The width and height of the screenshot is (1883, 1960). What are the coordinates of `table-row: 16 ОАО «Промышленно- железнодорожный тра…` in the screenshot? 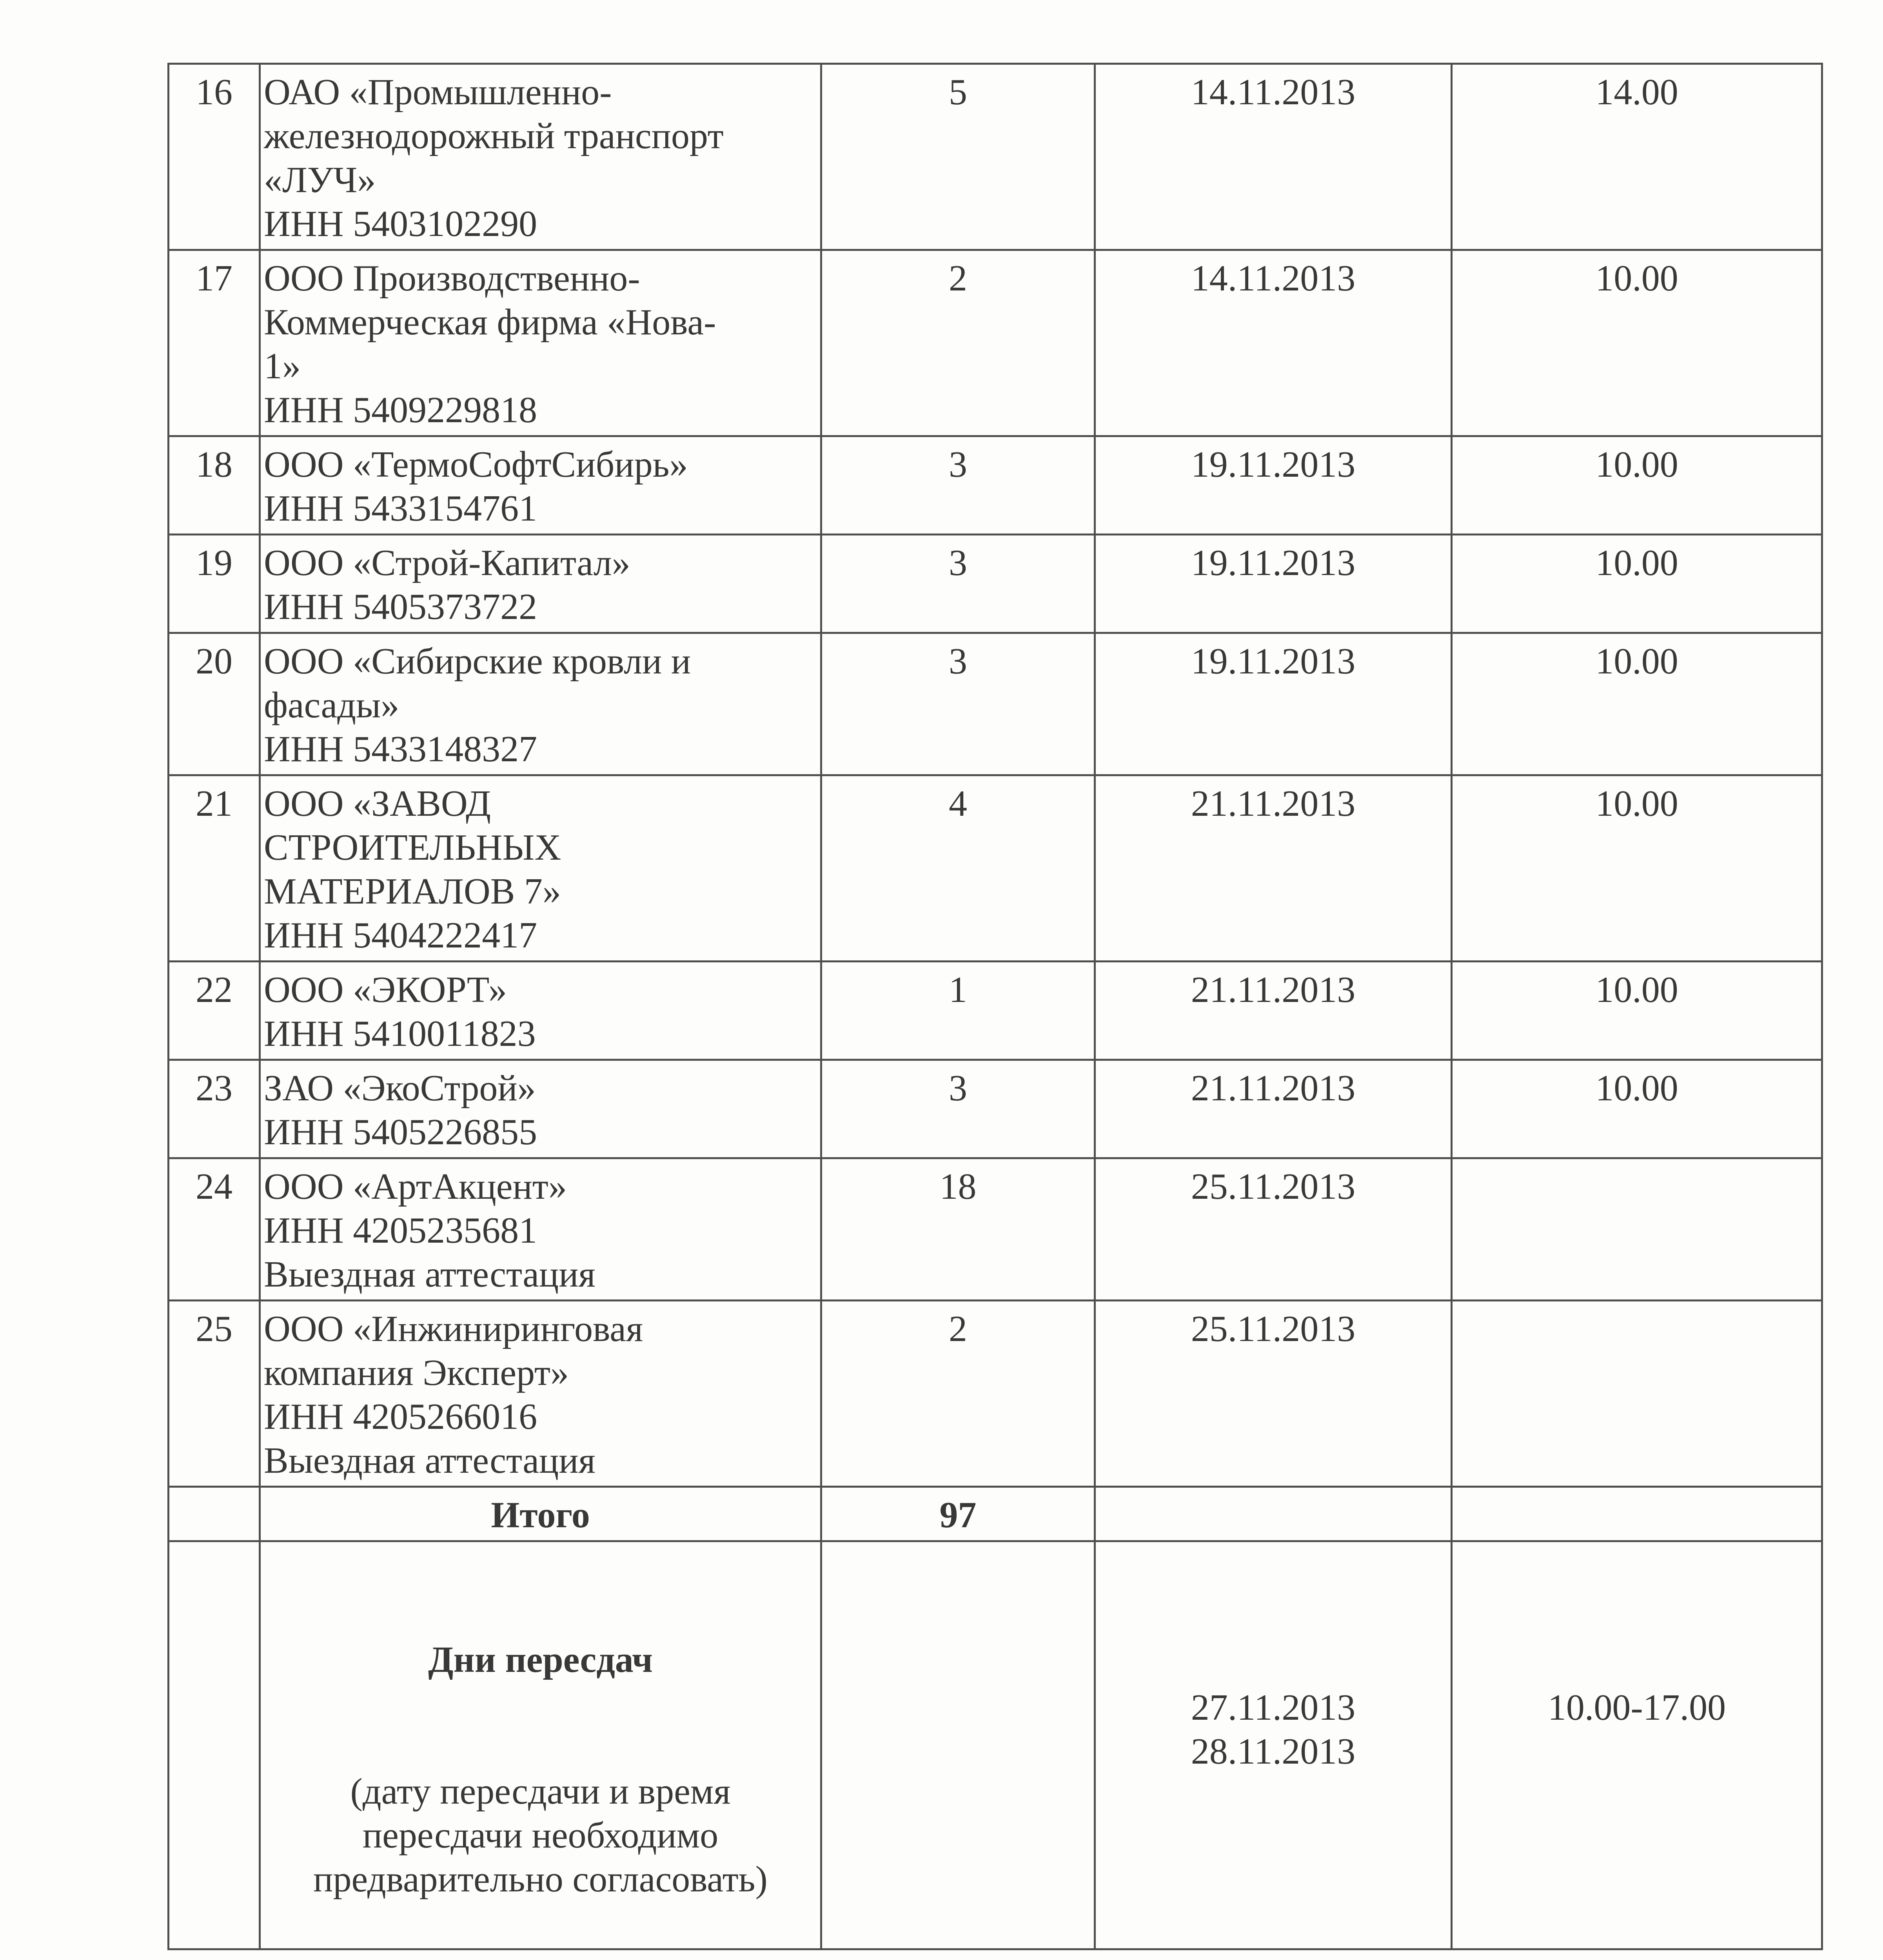 It's located at (995, 157).